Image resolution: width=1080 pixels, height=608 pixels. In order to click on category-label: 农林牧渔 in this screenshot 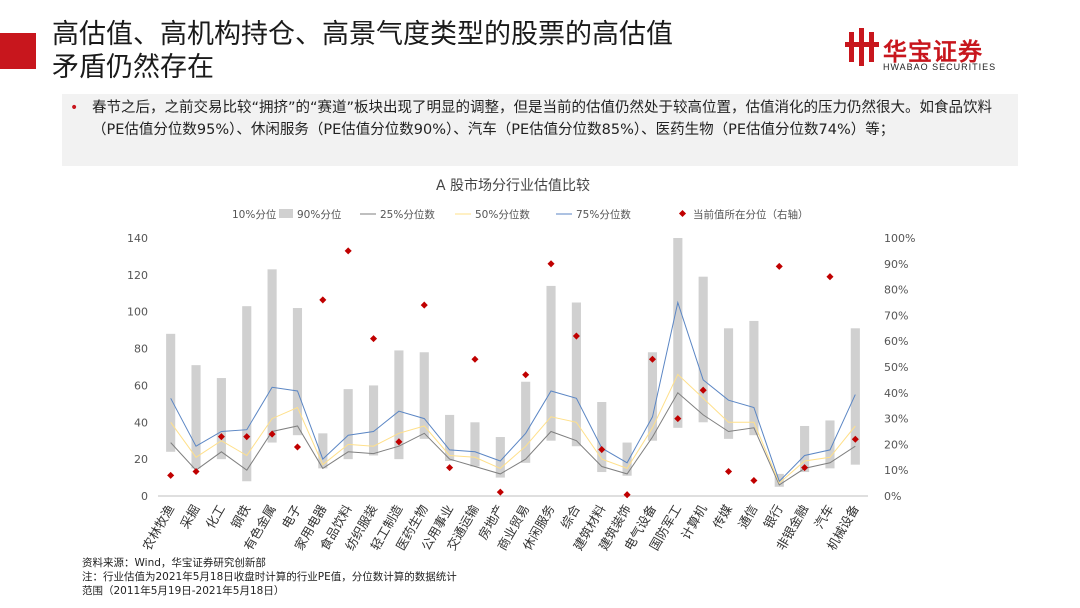, I will do `click(158, 527)`.